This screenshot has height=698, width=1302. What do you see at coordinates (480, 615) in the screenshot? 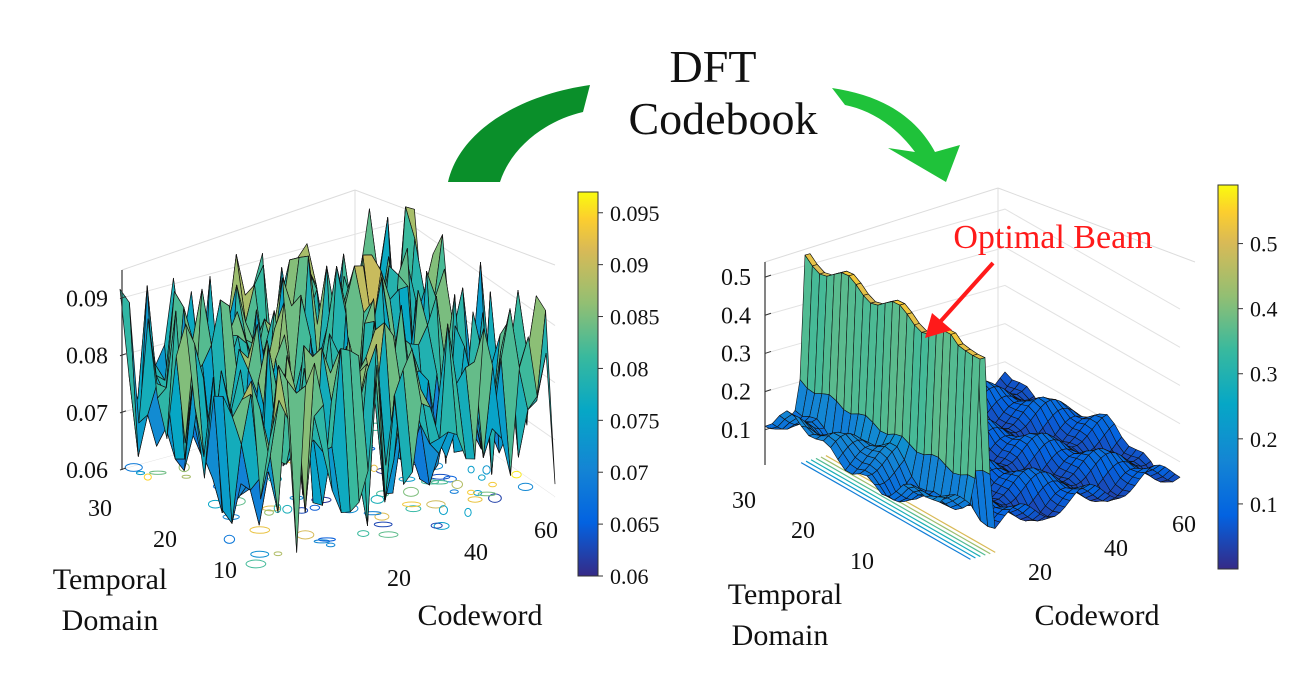
I see `left-xlabel: Codeword` at bounding box center [480, 615].